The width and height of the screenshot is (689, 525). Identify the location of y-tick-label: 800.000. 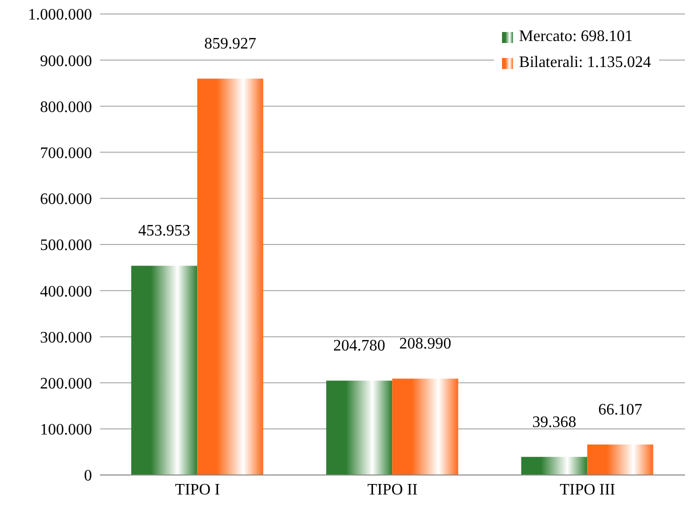
(66, 107).